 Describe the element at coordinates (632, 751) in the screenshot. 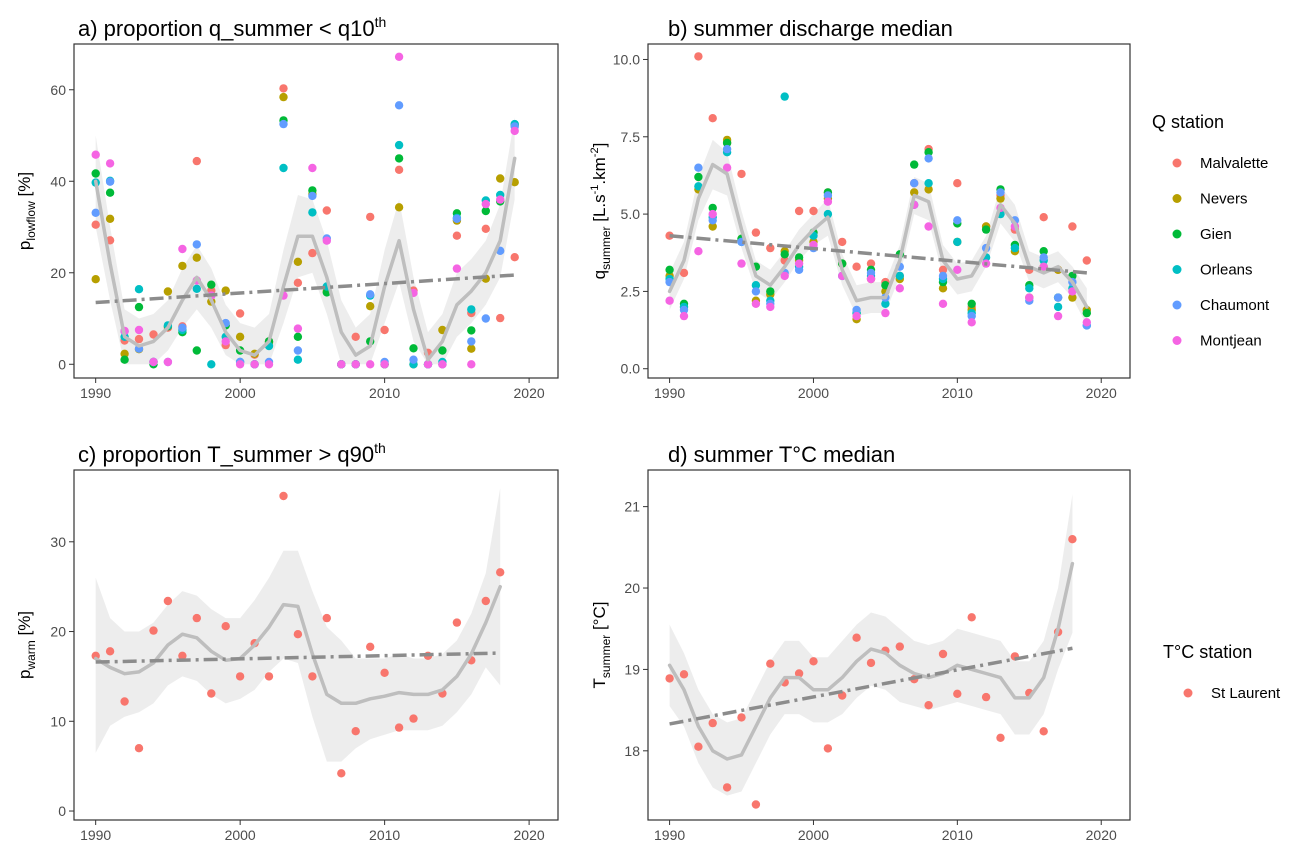

I see `y-tick-label: 18` at that location.